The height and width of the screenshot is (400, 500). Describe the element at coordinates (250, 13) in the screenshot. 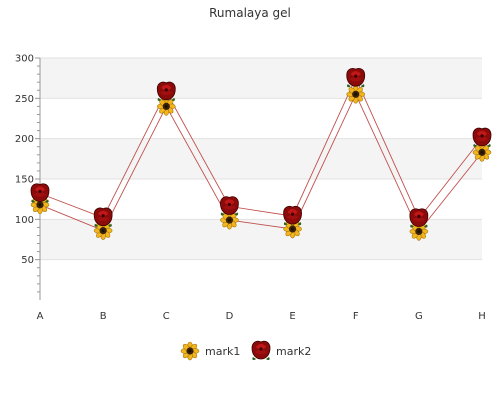

I see `chart-title: Rumalaya gel` at that location.